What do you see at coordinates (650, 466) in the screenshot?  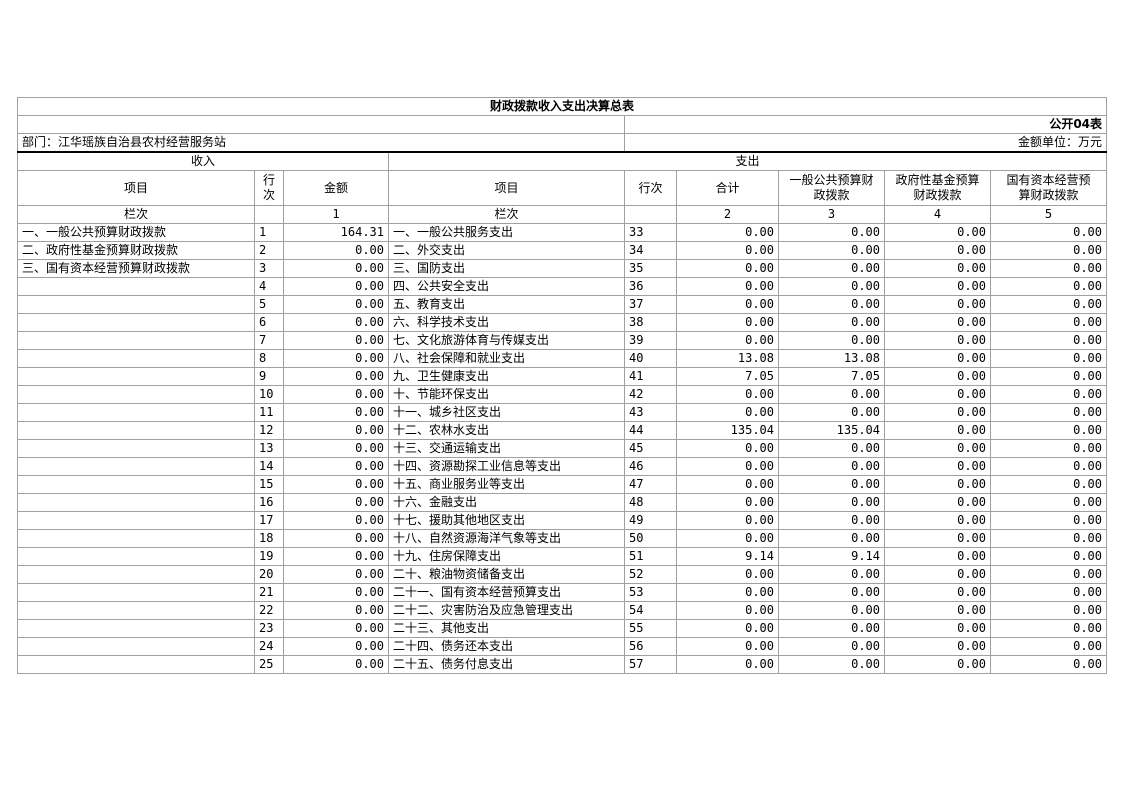 I see `expense-row-no: 46` at bounding box center [650, 466].